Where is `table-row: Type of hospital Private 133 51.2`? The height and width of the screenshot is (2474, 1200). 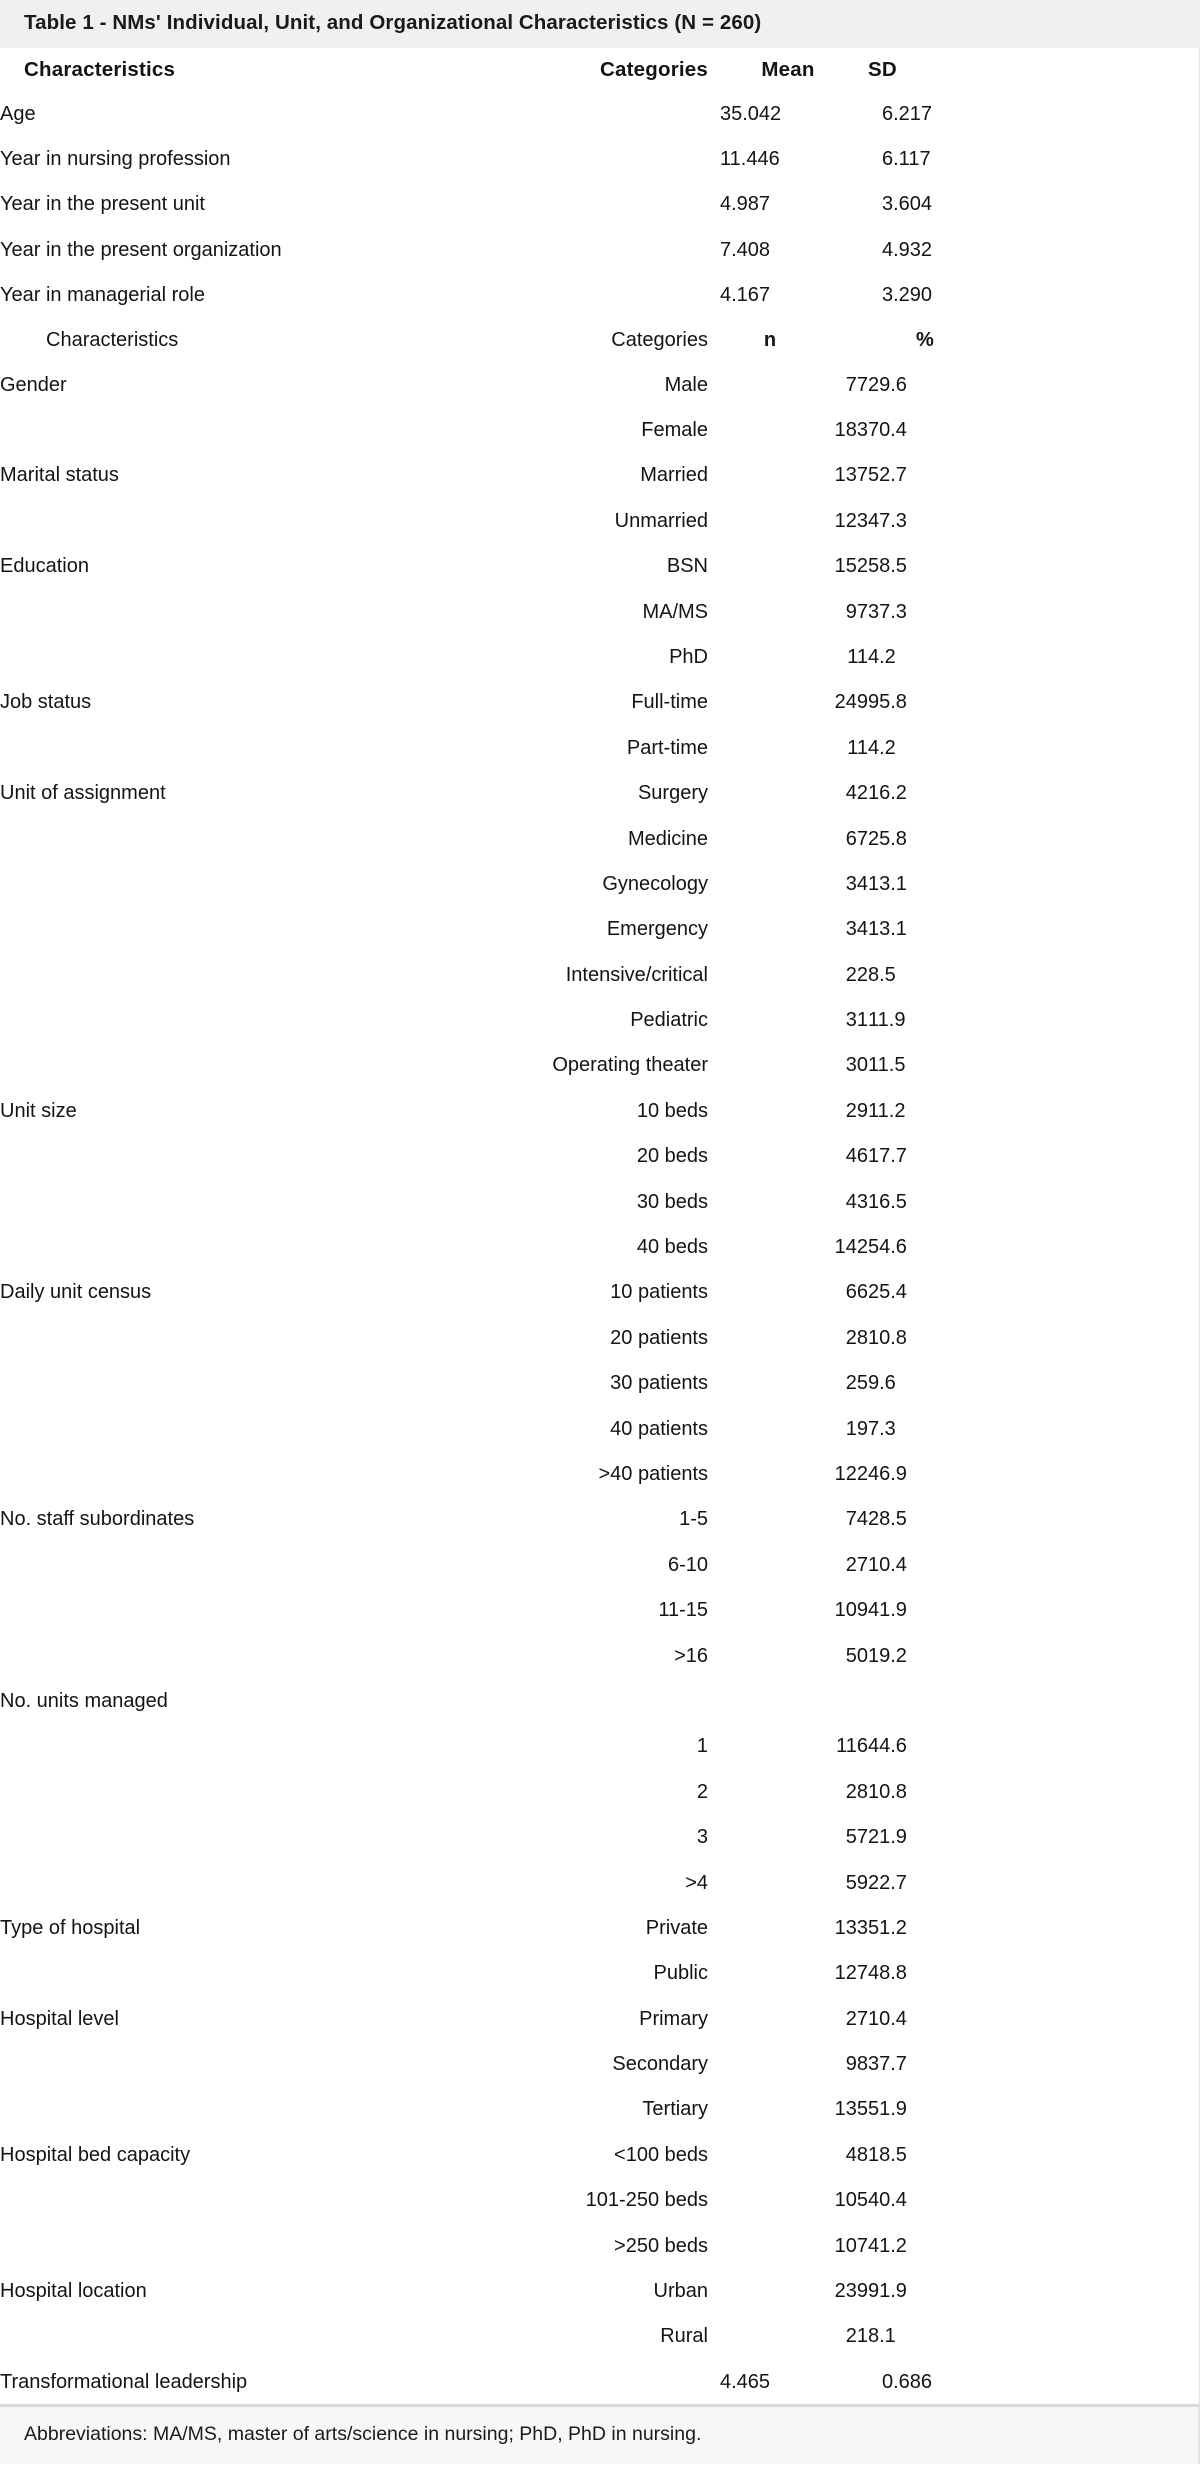 table-row: Type of hospital Private 133 51.2 is located at coordinates (600, 1927).